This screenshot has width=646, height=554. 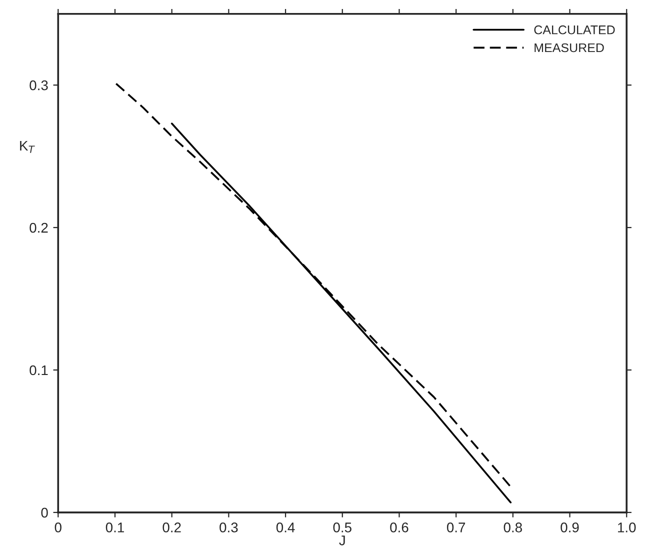 What do you see at coordinates (229, 527) in the screenshot?
I see `x-tick-label: 0.3` at bounding box center [229, 527].